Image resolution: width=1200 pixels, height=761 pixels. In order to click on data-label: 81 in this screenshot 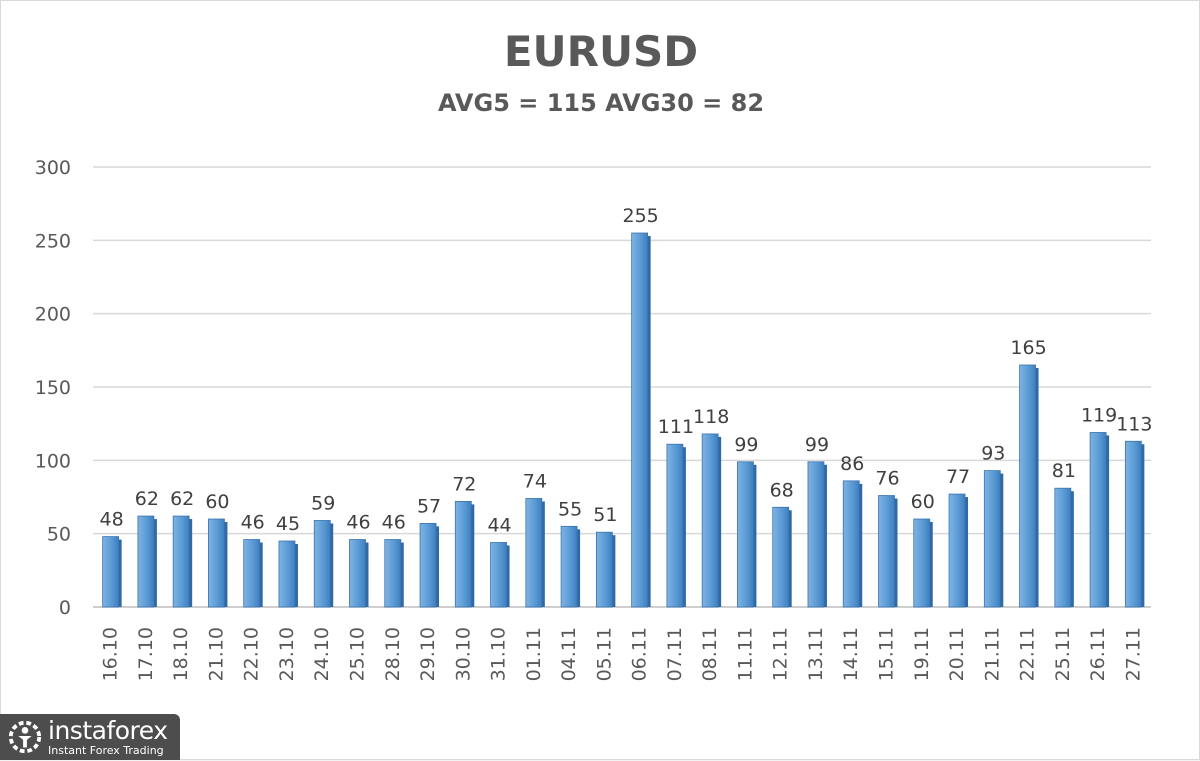, I will do `click(1064, 471)`.